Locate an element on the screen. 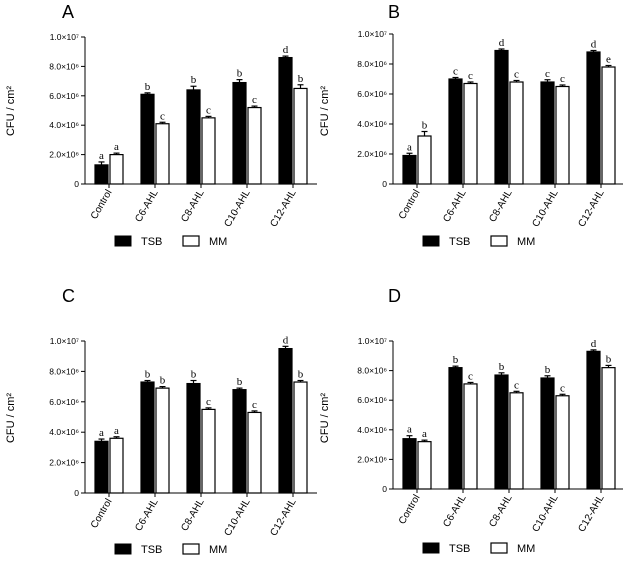 Image resolution: width=623 pixels, height=562 pixels. panel-letter: D is located at coordinates (394, 296).